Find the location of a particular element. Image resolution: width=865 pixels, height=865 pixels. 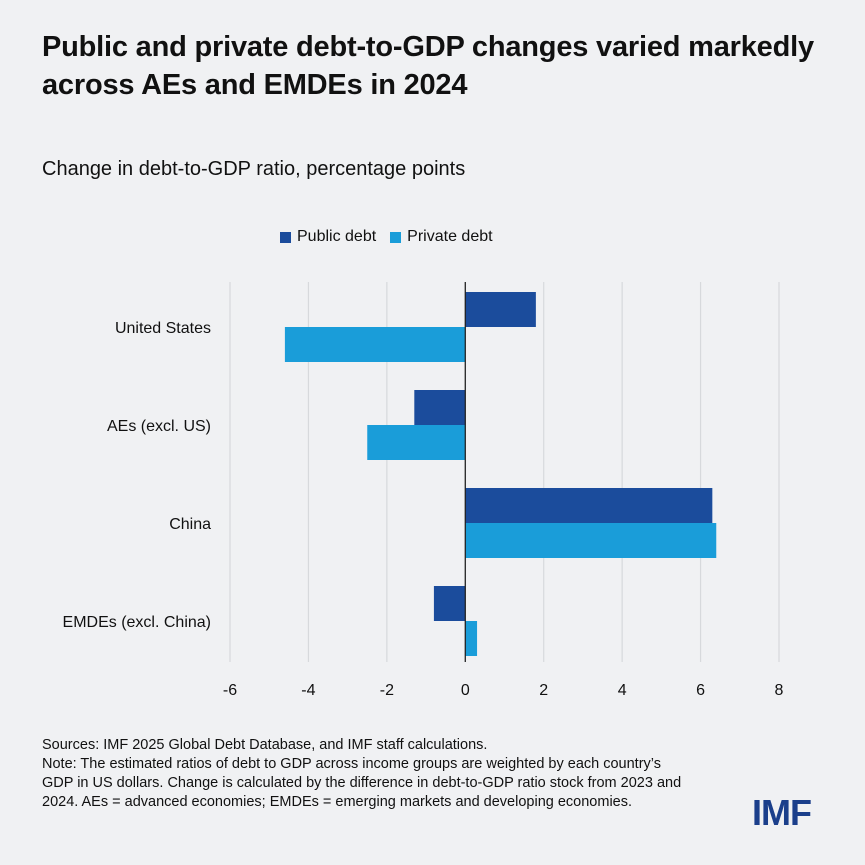

legend-item-public: Public debt is located at coordinates (328, 237).